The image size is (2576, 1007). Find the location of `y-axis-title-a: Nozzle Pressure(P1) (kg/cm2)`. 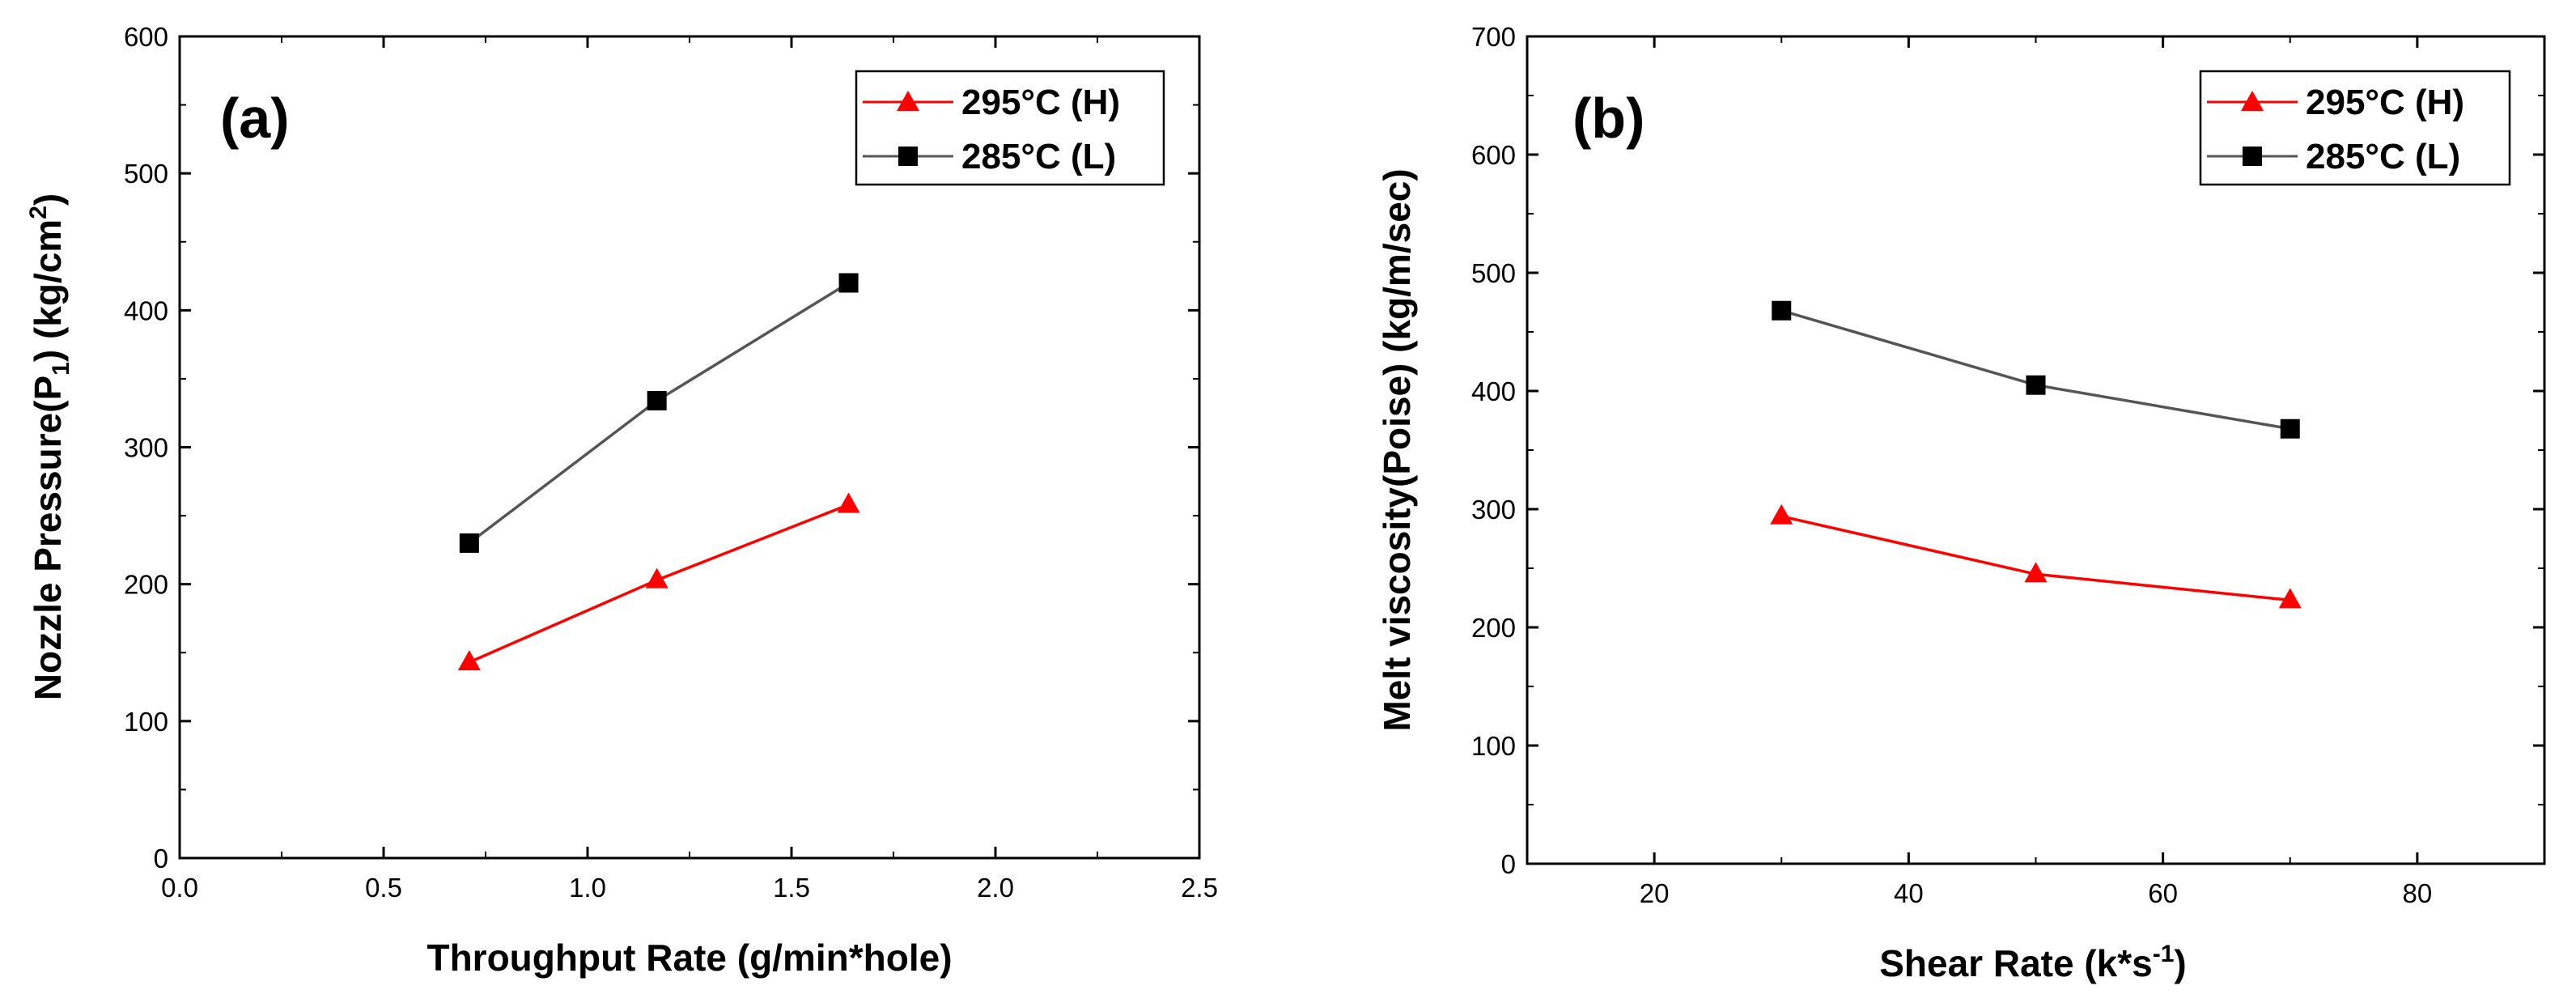

y-axis-title-a: Nozzle Pressure(P1) (kg/cm2) is located at coordinates (49, 446).